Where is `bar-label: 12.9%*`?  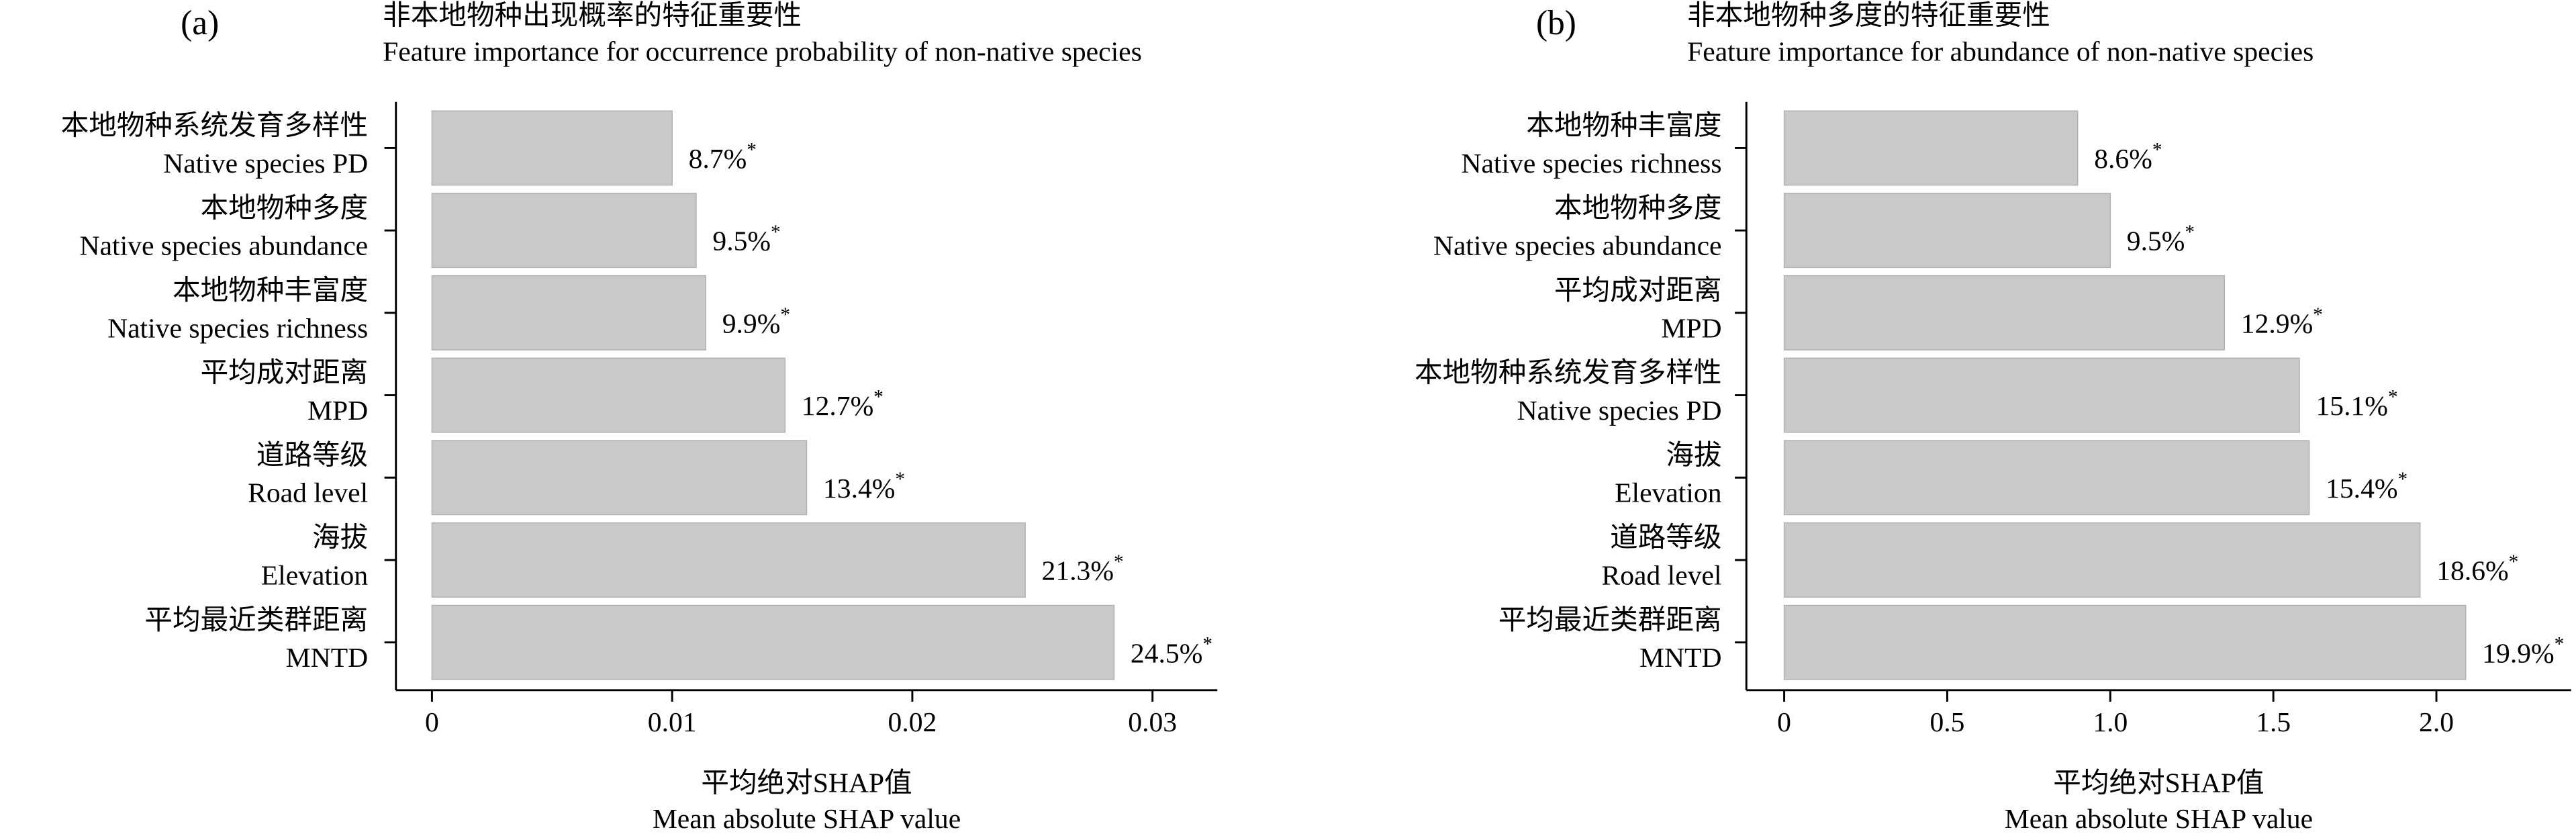 bar-label: 12.9%* is located at coordinates (2282, 321).